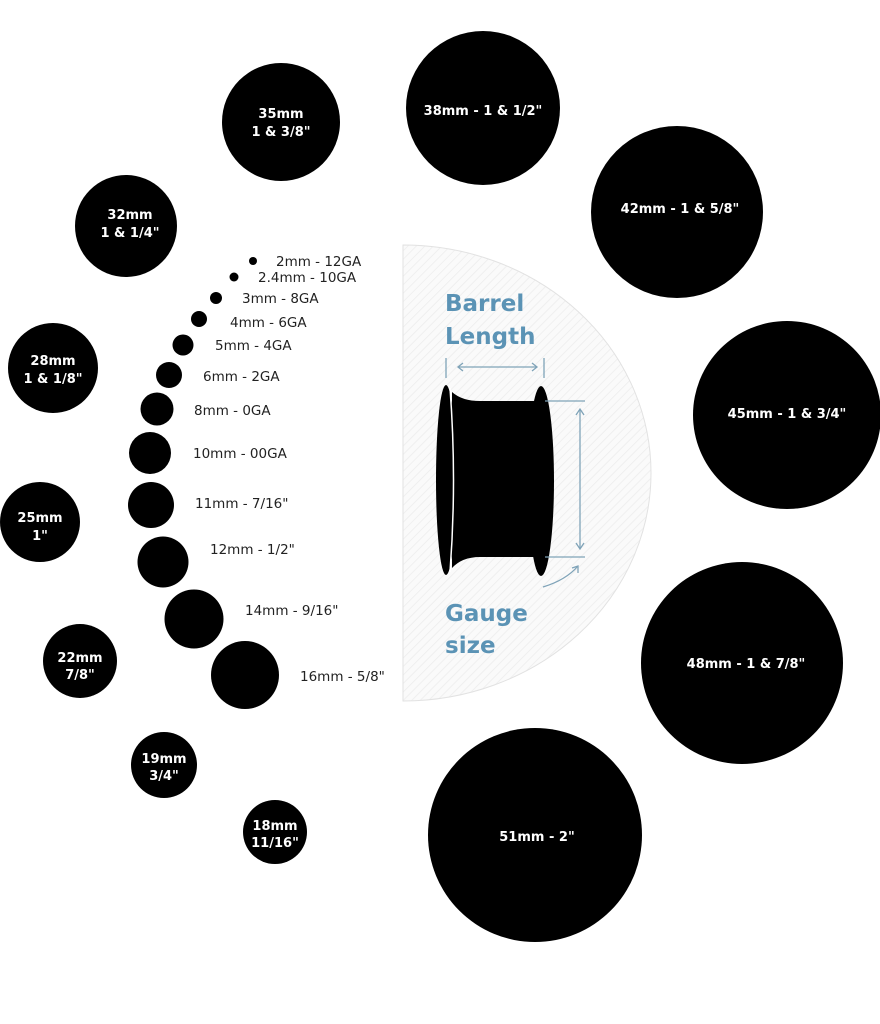  I want to click on size-dot-5mm, so click(183, 345).